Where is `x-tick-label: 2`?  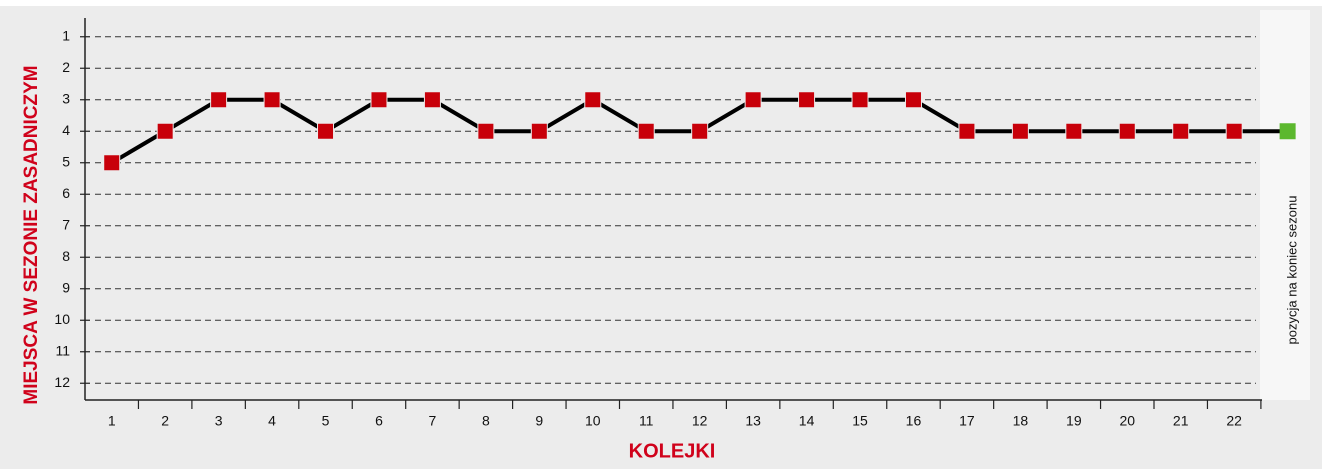 x-tick-label: 2 is located at coordinates (165, 421).